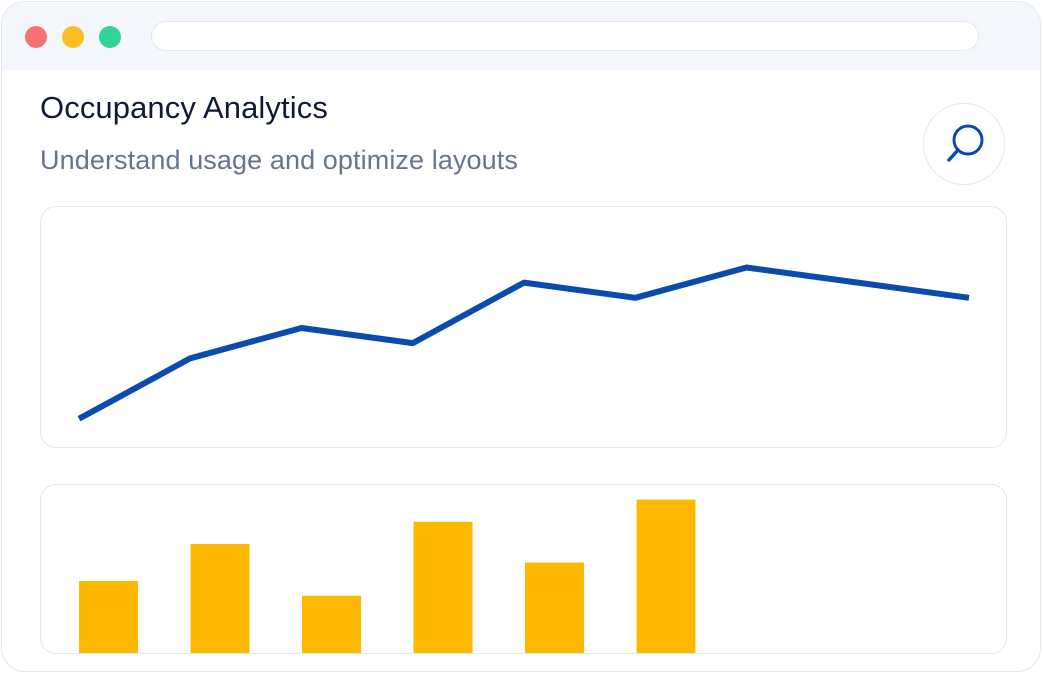  Describe the element at coordinates (184, 107) in the screenshot. I see `page-title: Occupancy Analytics` at that location.